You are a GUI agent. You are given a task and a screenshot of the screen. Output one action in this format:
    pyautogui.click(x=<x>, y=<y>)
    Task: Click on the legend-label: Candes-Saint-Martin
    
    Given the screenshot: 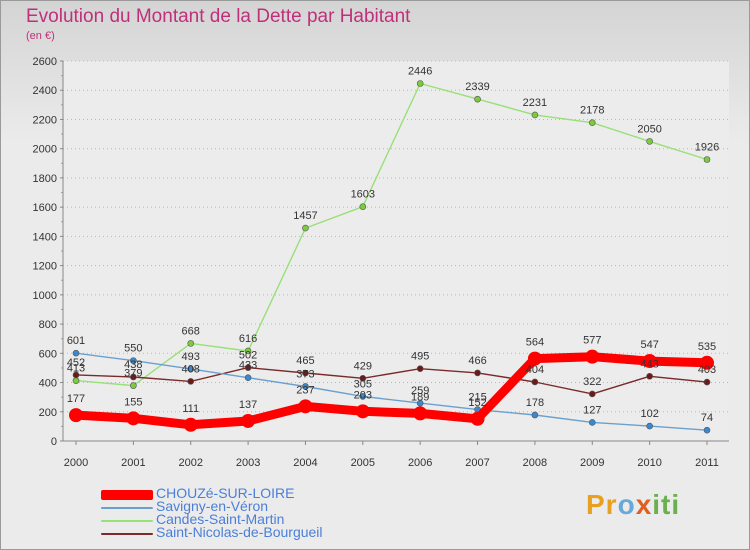 What is the action you would take?
    pyautogui.click(x=220, y=519)
    